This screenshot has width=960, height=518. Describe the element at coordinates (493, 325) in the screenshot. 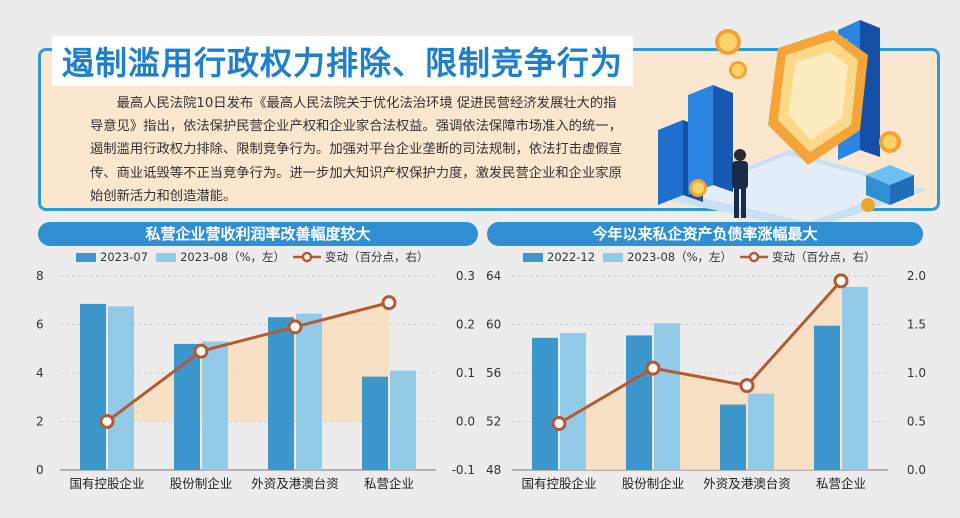

I see `y-tick-label-left: 60` at that location.